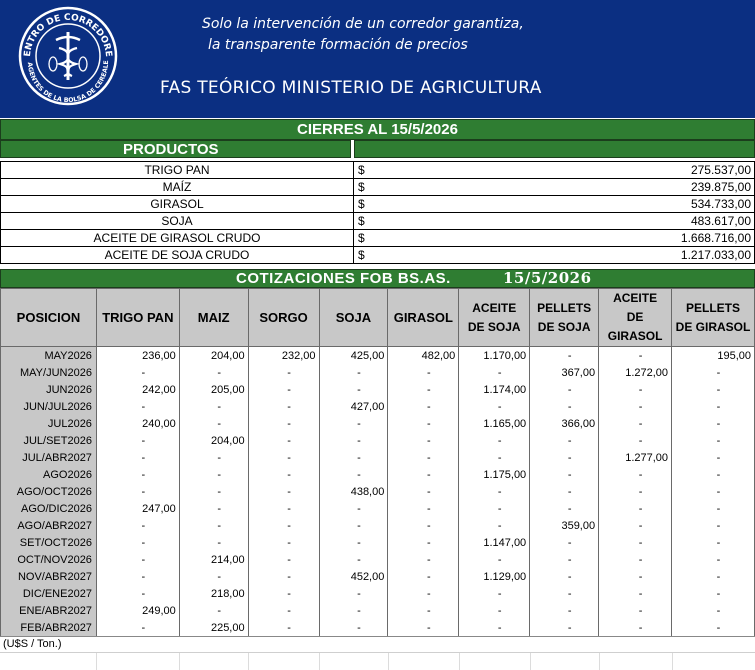  Describe the element at coordinates (561, 221) in the screenshot. I see `product-price: 483.617,00` at that location.